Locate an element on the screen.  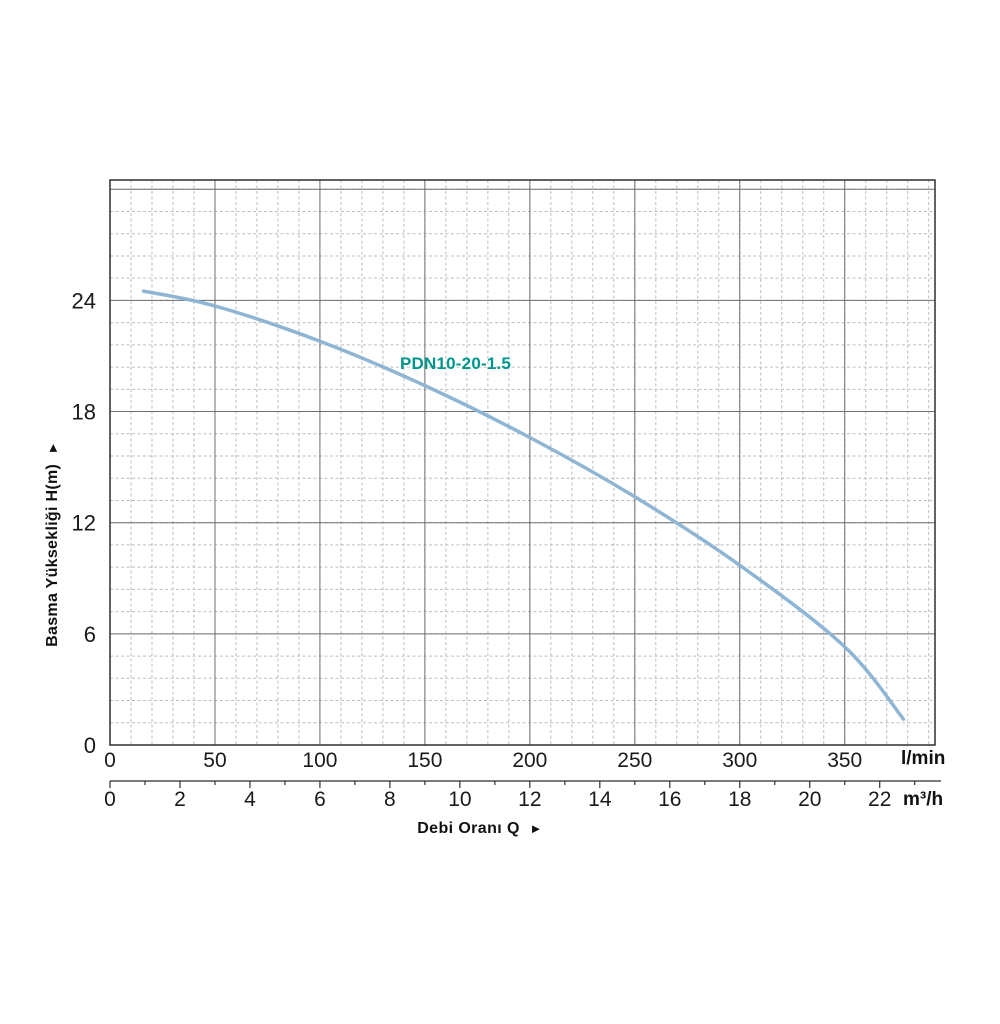
svg-text: 150 is located at coordinates (424, 760).